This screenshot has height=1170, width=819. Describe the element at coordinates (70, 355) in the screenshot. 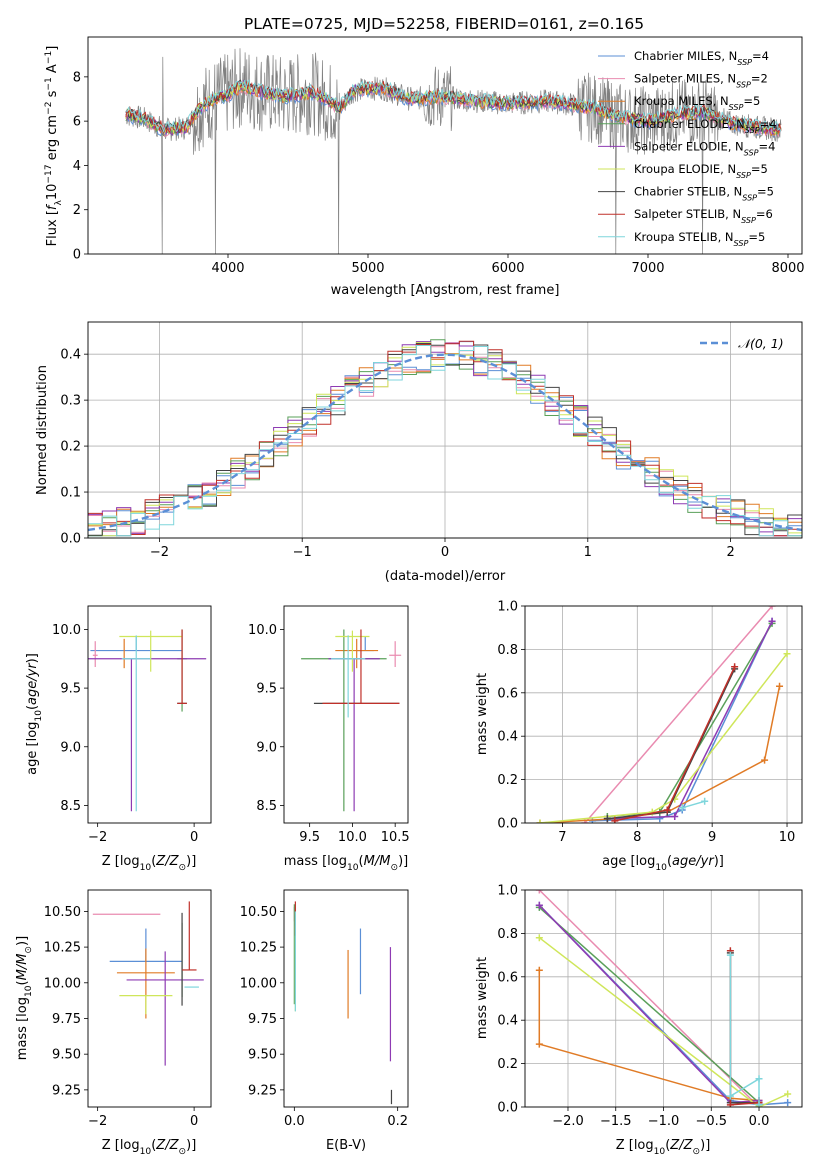

I see `y-tick-label: 0.4` at that location.